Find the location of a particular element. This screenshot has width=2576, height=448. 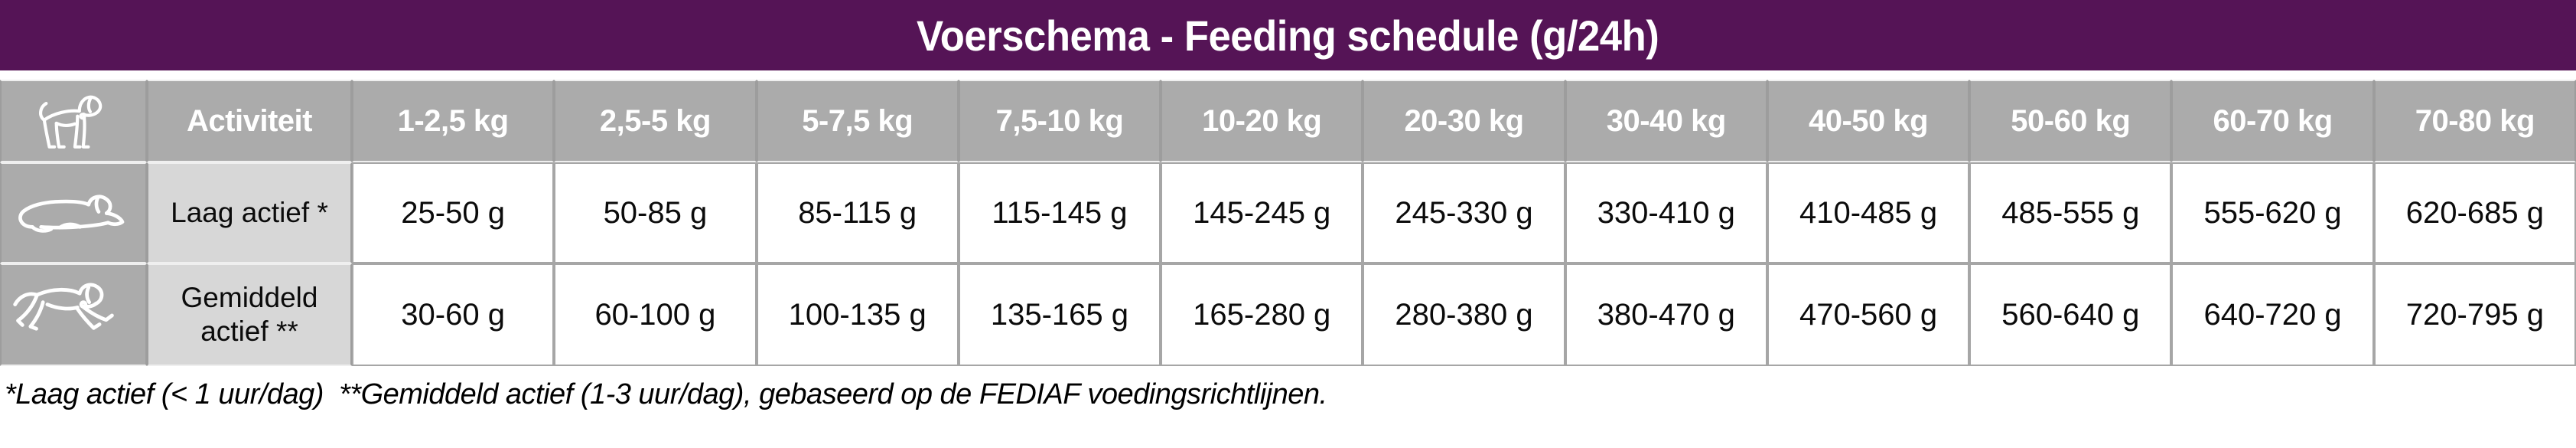

value-cell: 60-100 g is located at coordinates (656, 315).